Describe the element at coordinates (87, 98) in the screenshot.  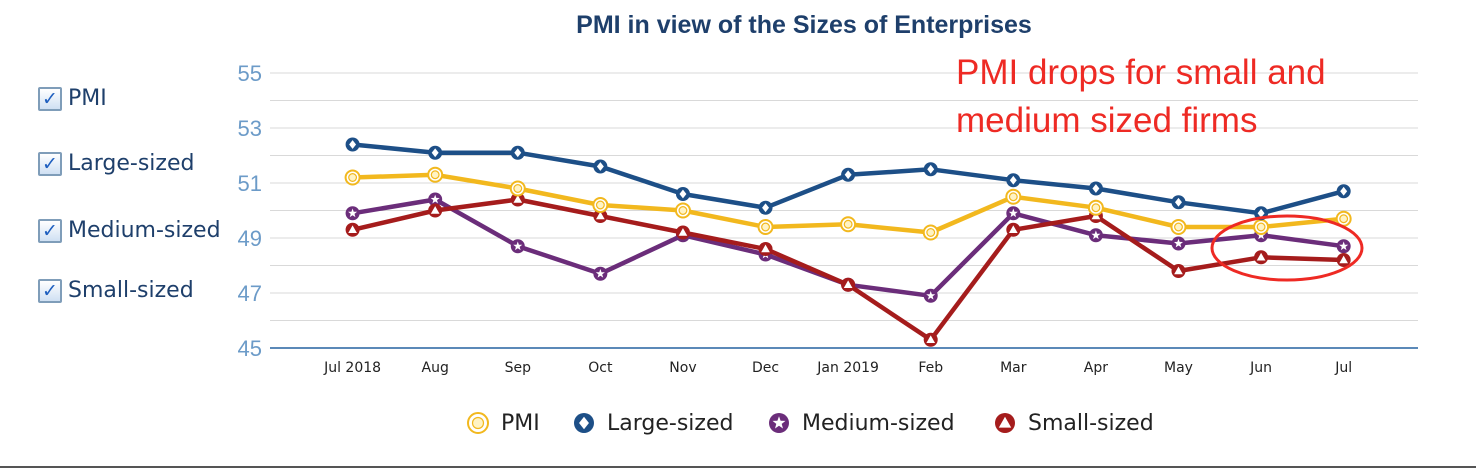
I see `legend-toggle-pmi-label: PMI` at that location.